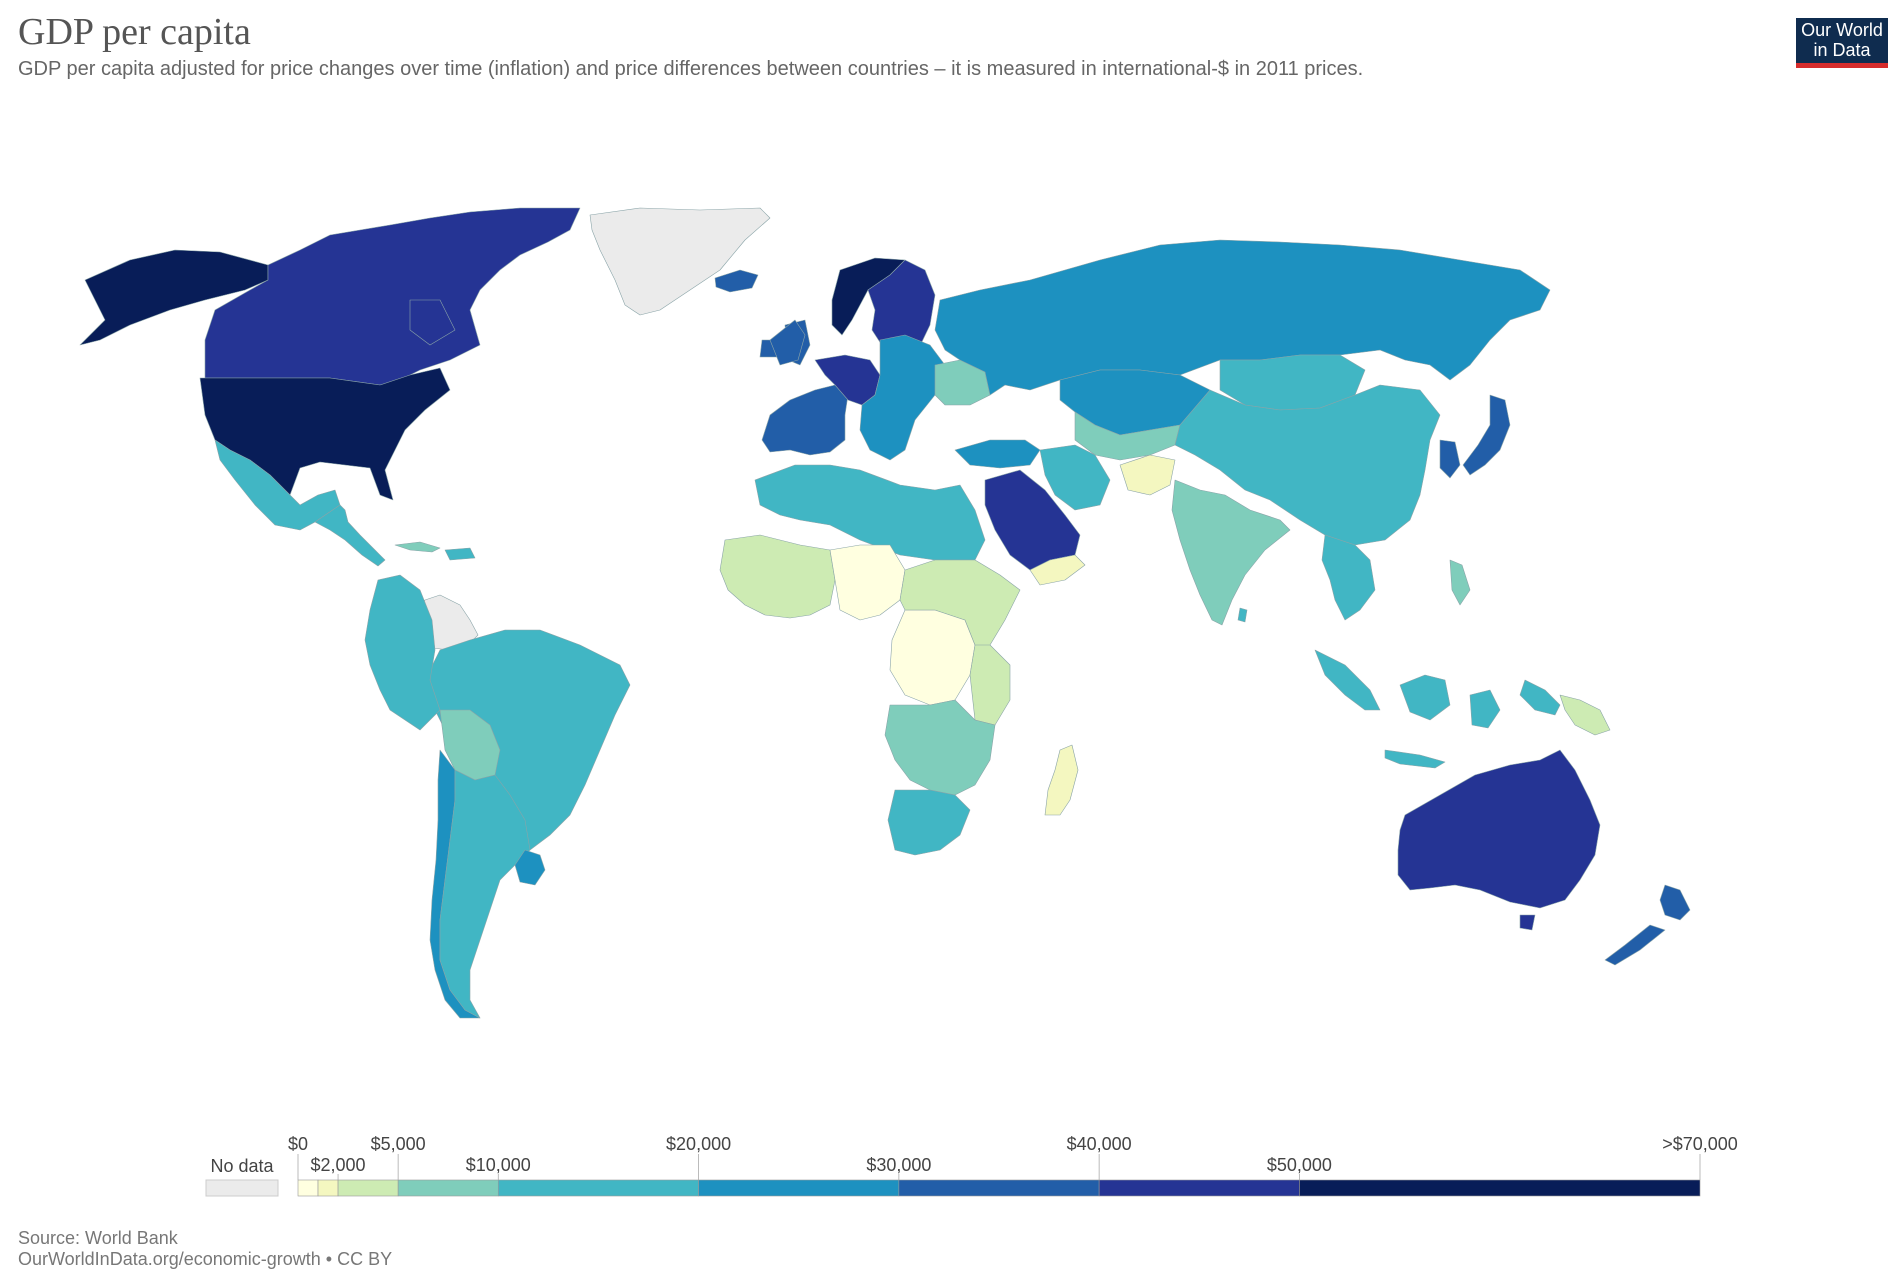 The height and width of the screenshot is (1270, 1892). I want to click on region-alaska, so click(174, 297).